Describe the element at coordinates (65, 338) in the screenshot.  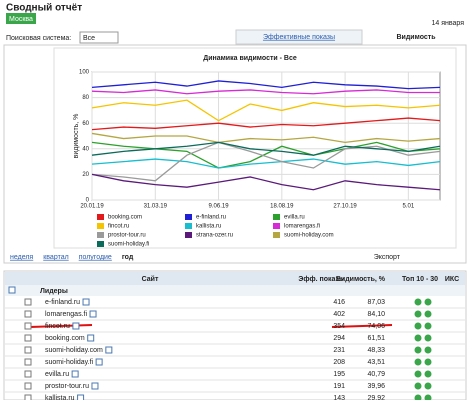
I see `site-name: booking.com` at that location.